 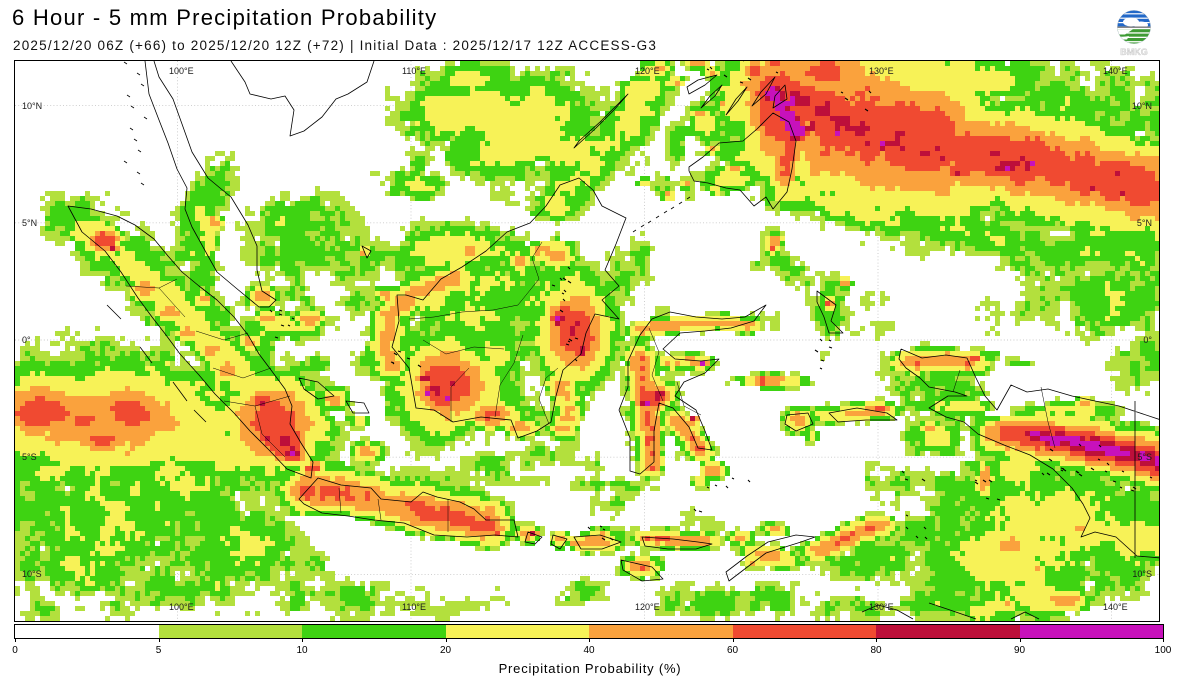 I want to click on svg-text: BMKG, so click(x=1134, y=52).